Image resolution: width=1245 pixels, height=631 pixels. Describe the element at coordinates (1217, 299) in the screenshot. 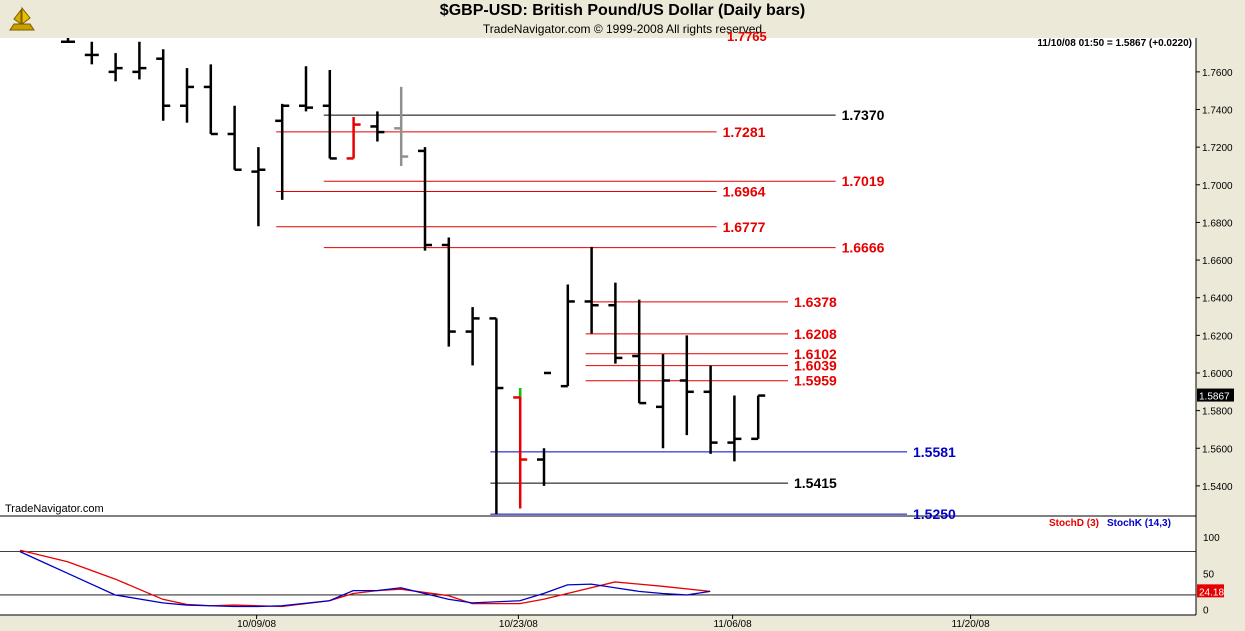

I see `price-tick-label-1.6400: 1.6400` at that location.